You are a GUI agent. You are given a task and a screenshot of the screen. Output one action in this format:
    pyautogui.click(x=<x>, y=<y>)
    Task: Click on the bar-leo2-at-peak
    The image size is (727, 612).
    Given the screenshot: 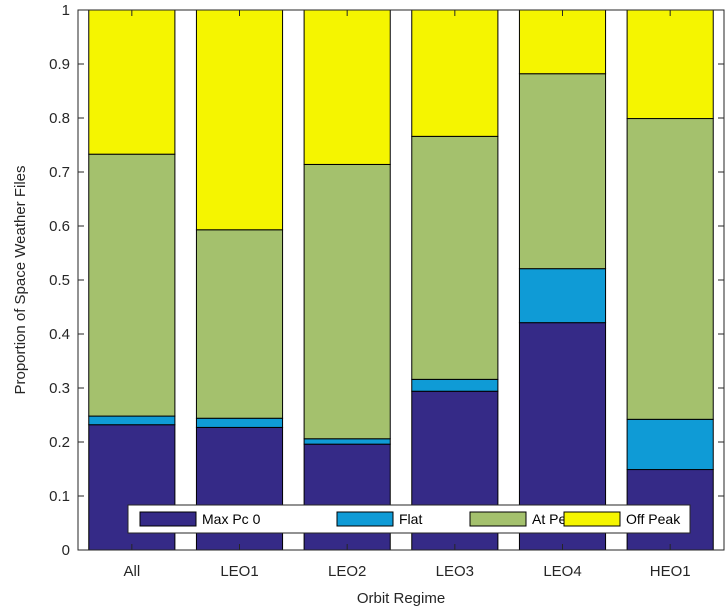 What is the action you would take?
    pyautogui.click(x=347, y=301)
    